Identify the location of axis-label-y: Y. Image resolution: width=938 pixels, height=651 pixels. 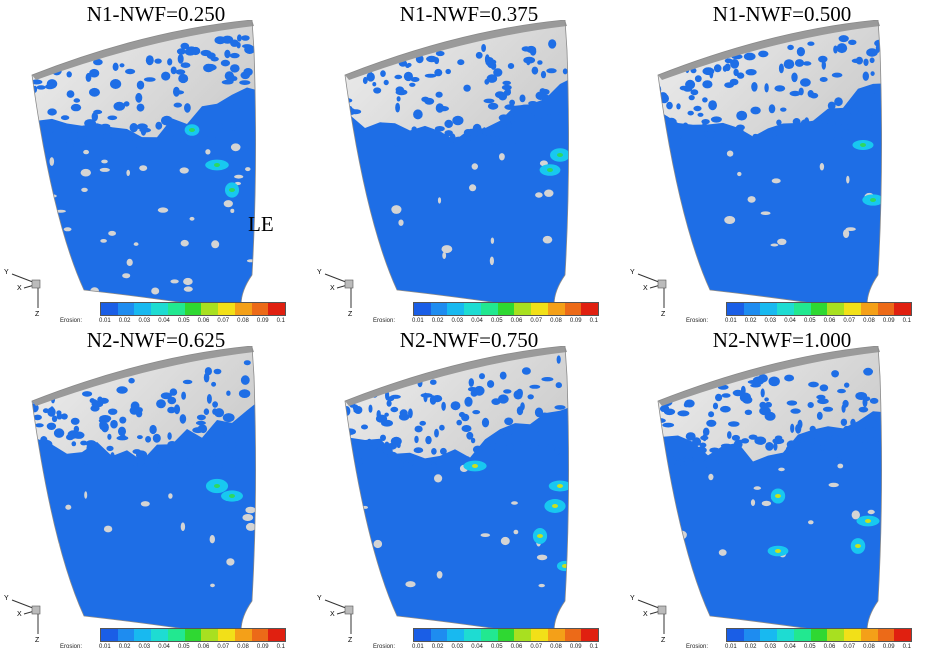
(319, 598).